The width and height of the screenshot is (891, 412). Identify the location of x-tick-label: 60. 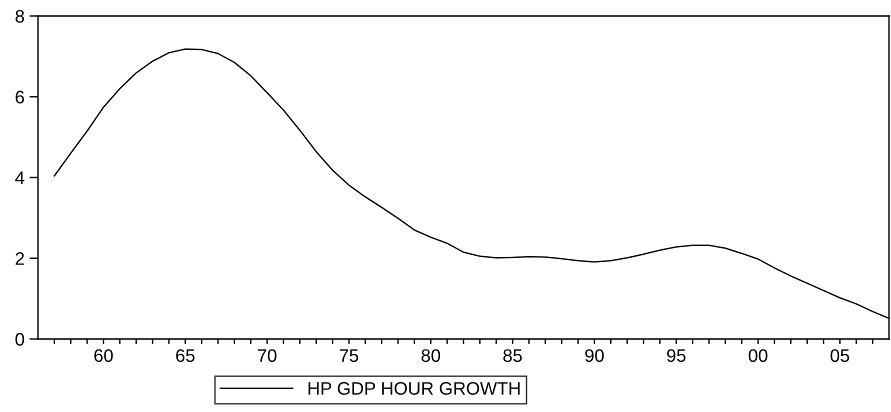
(103, 355).